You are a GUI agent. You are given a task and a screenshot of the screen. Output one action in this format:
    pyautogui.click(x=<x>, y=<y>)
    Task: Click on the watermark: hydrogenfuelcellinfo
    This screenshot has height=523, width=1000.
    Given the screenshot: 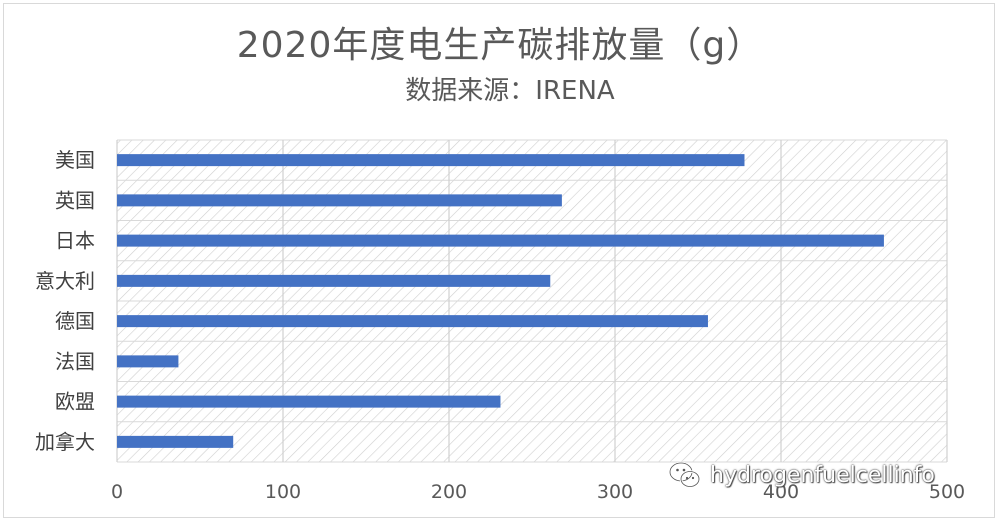 What is the action you would take?
    pyautogui.click(x=801, y=475)
    